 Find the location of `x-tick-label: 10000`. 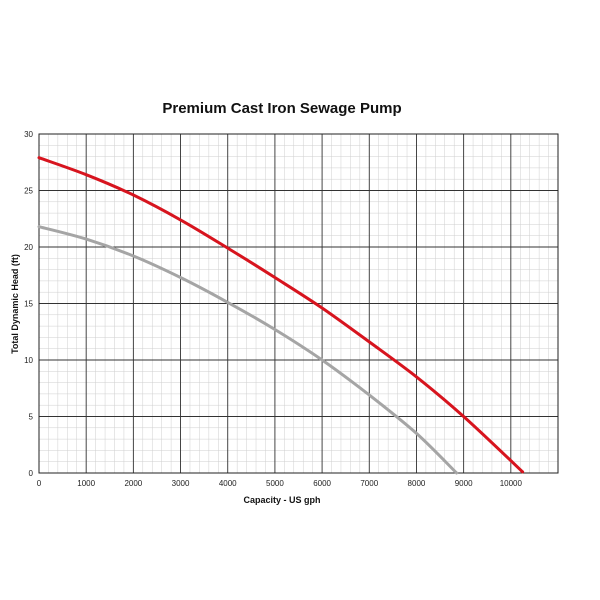

x-tick-label: 10000 is located at coordinates (511, 483).